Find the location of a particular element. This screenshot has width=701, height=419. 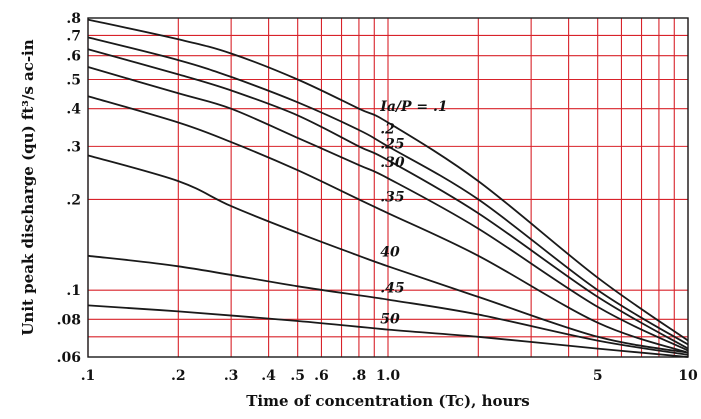

y-tick-label: .8 is located at coordinates (73, 19).